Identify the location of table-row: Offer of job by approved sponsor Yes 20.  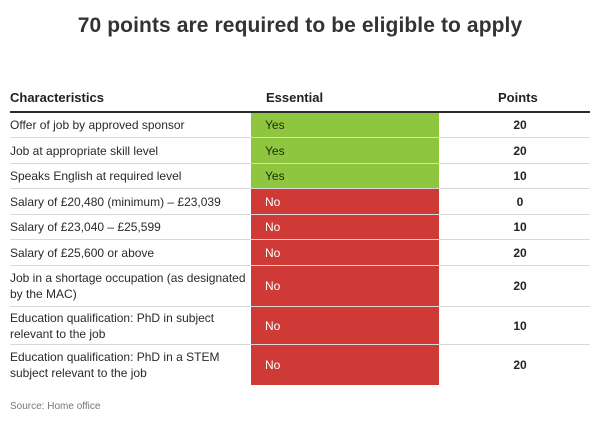
(300, 125).